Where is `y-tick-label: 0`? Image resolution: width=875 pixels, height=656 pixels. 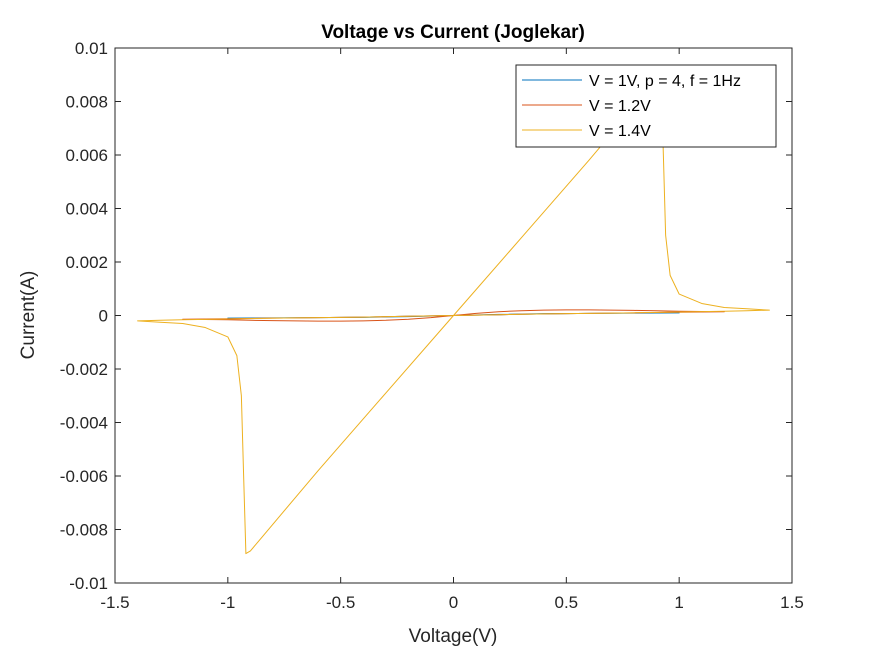 y-tick-label: 0 is located at coordinates (103, 316).